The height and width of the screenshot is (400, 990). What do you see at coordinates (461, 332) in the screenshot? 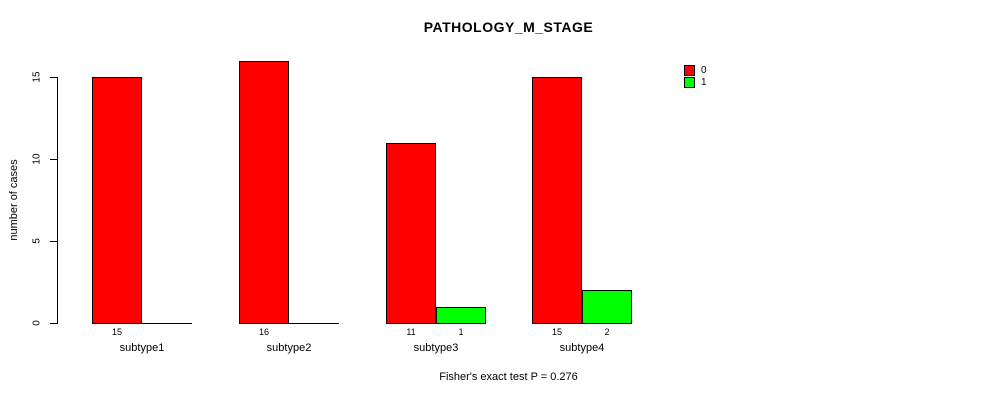
I see `bar-count-label: 1` at bounding box center [461, 332].